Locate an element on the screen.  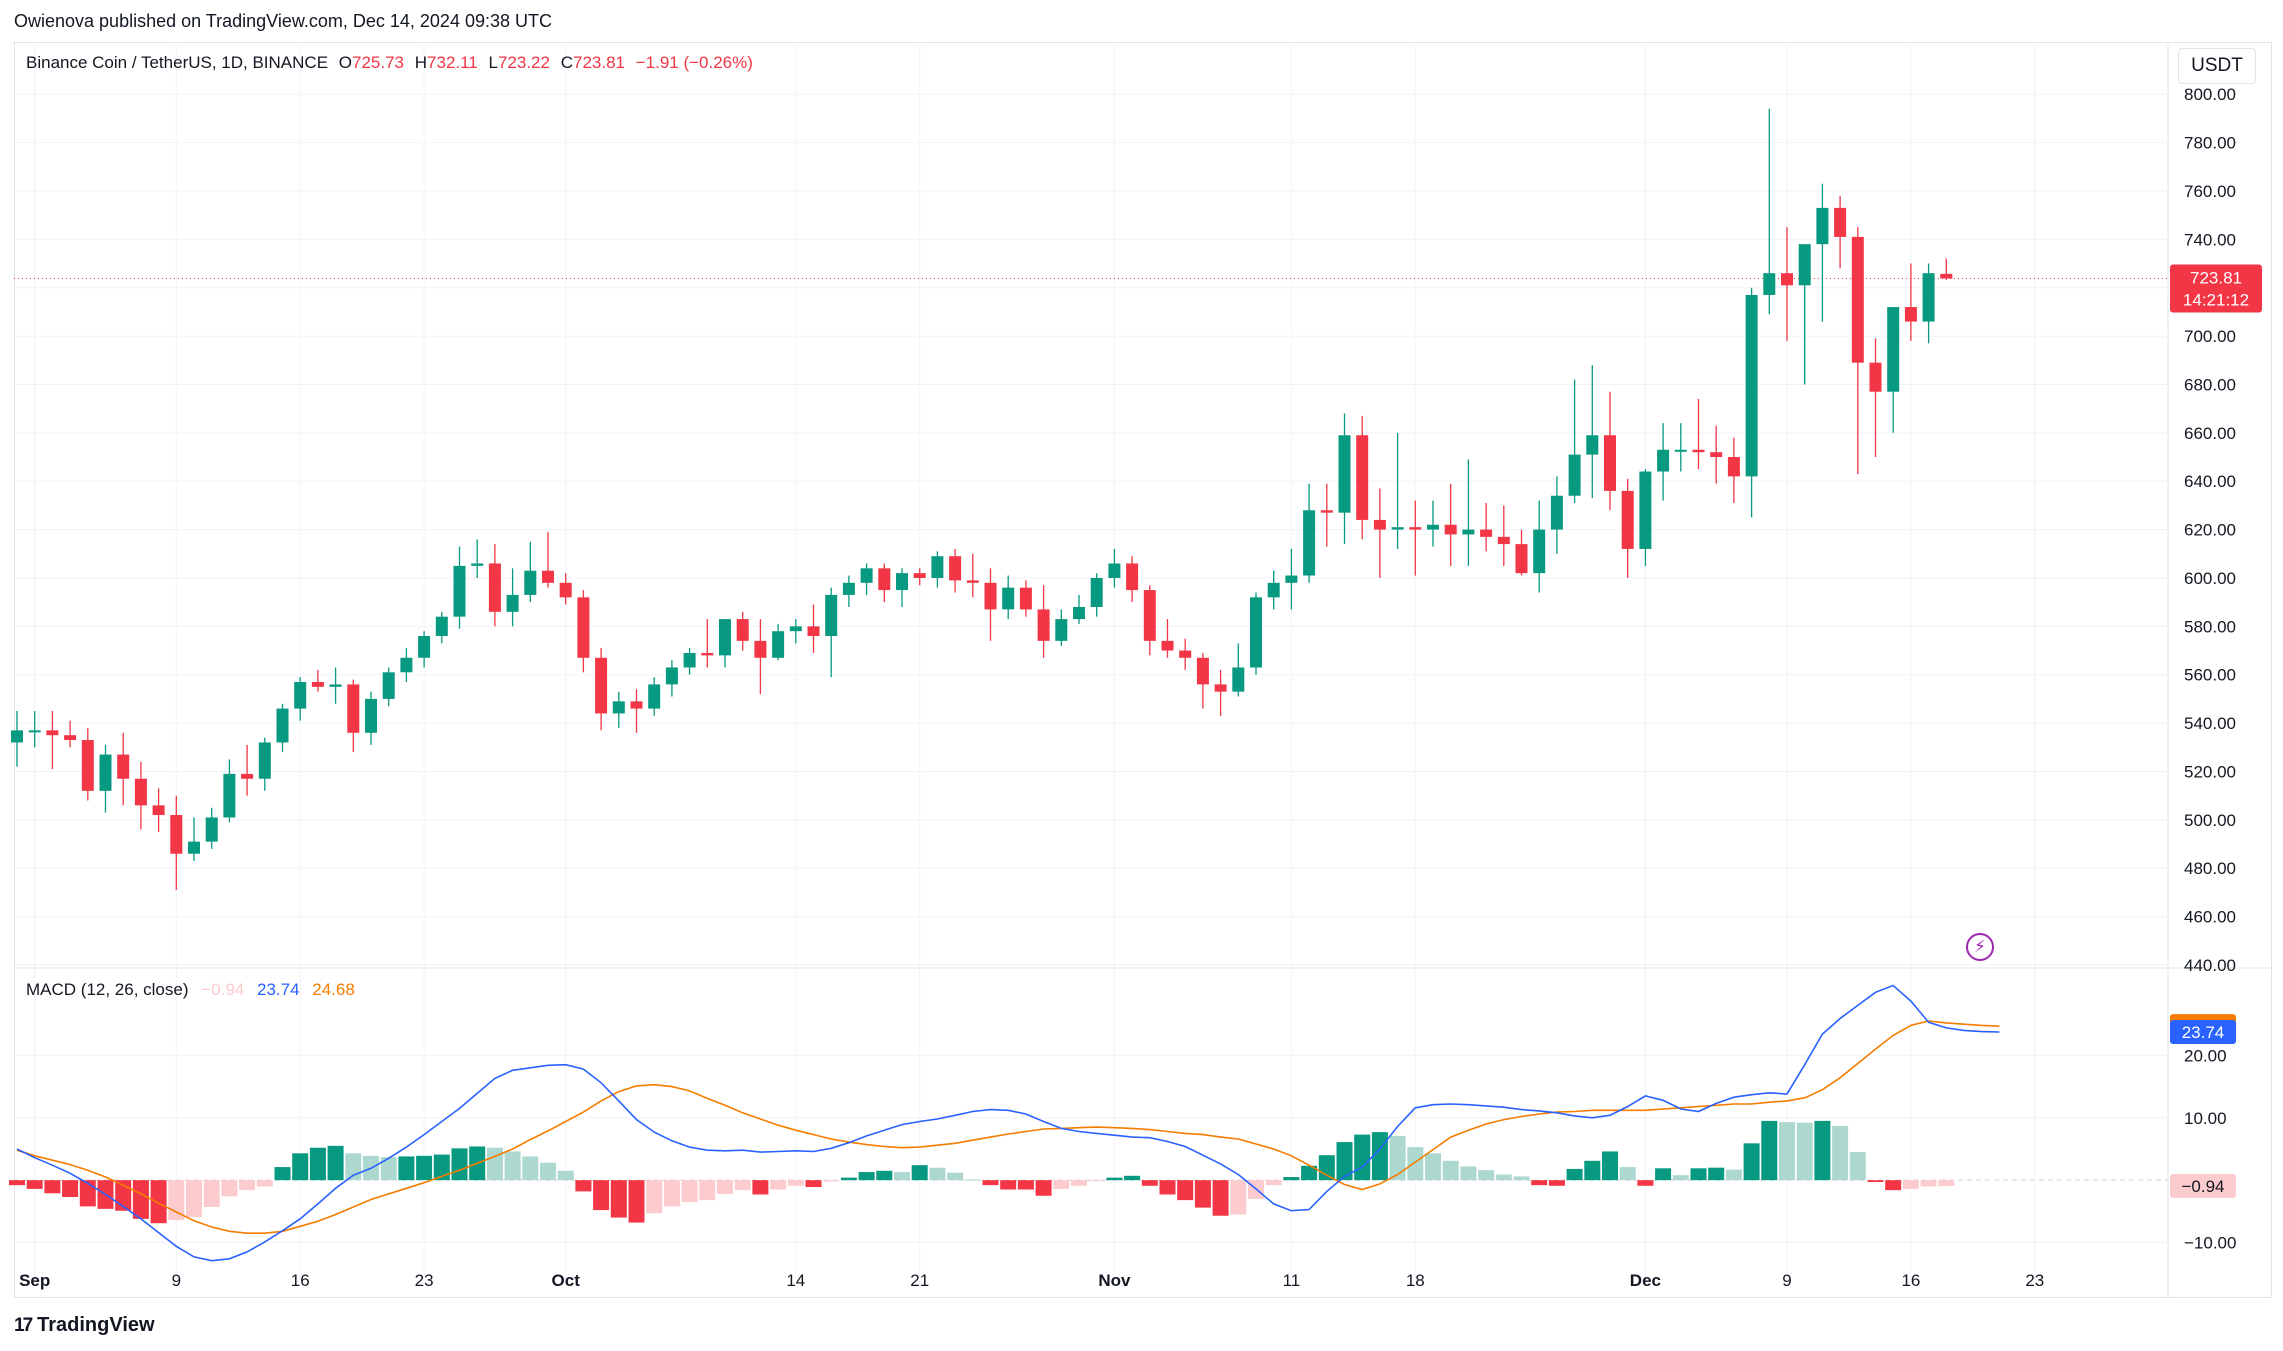
macd-legend: MACD (12, 26, close) −0.94 23.74 24.68 is located at coordinates (194, 990).